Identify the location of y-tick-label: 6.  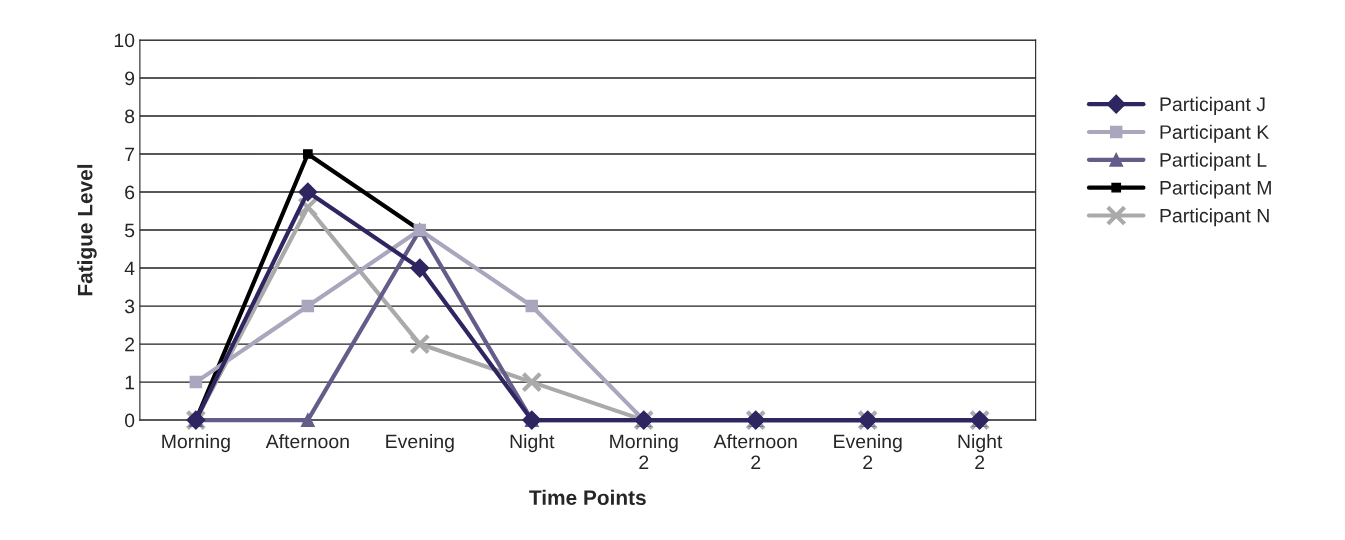
(130, 192).